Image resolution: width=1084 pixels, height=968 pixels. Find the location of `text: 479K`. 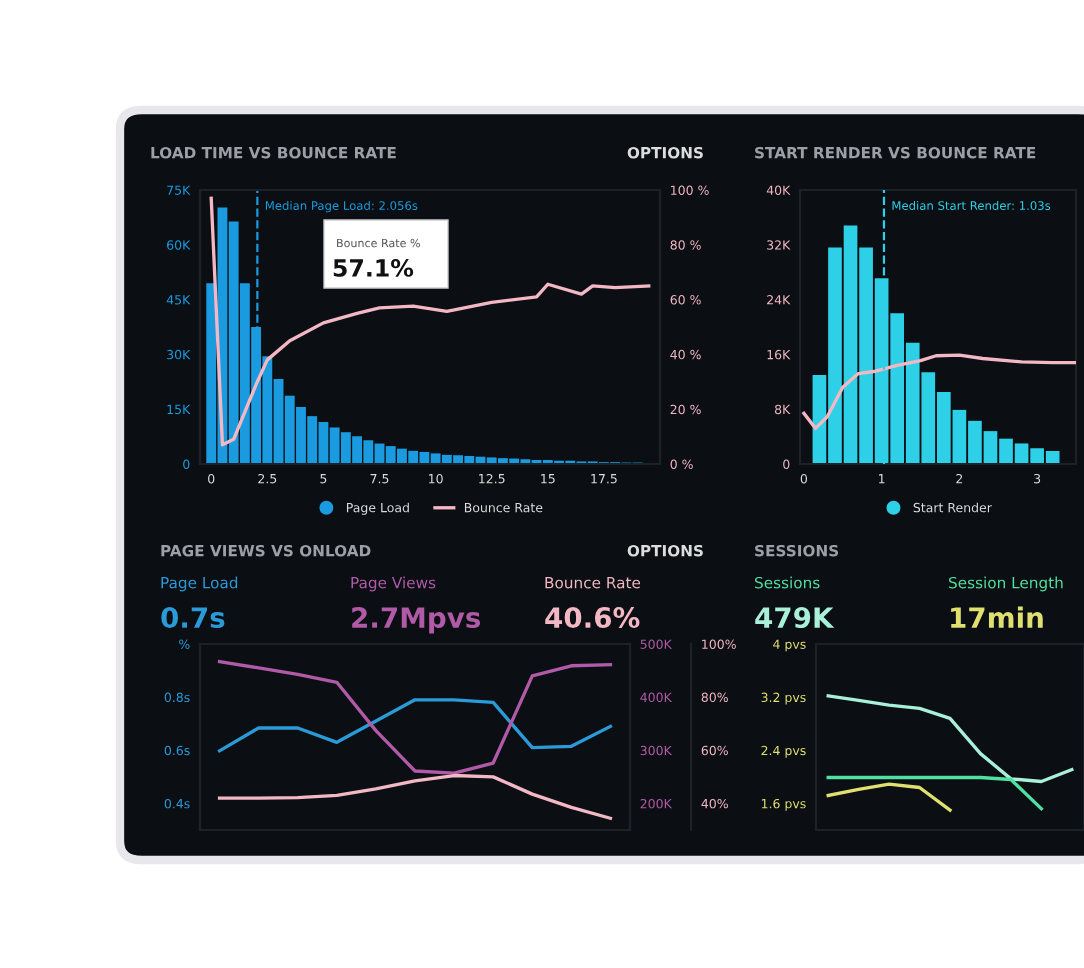

text: 479K is located at coordinates (795, 618).